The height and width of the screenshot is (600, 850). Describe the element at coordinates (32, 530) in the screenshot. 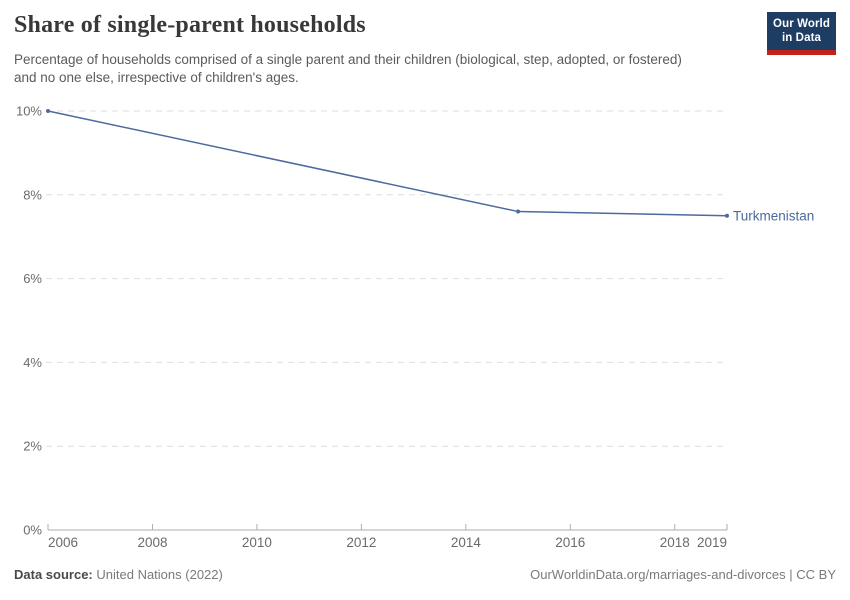

I see `y-tick-label: 0%` at that location.